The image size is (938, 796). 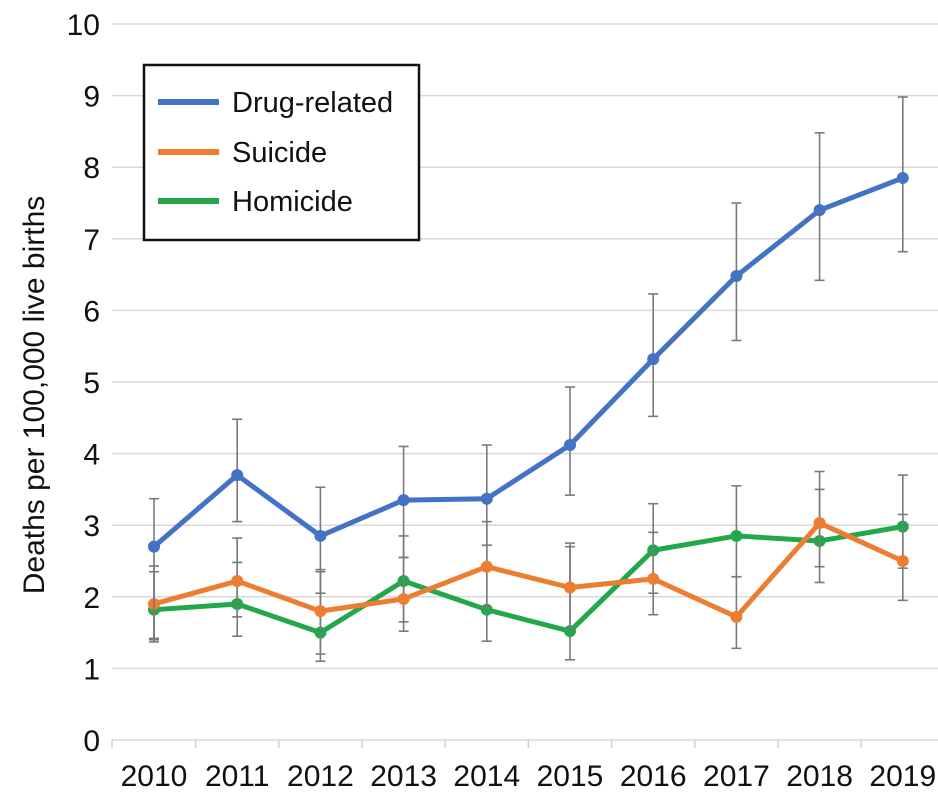 I want to click on series-line-suicide, so click(x=528, y=570).